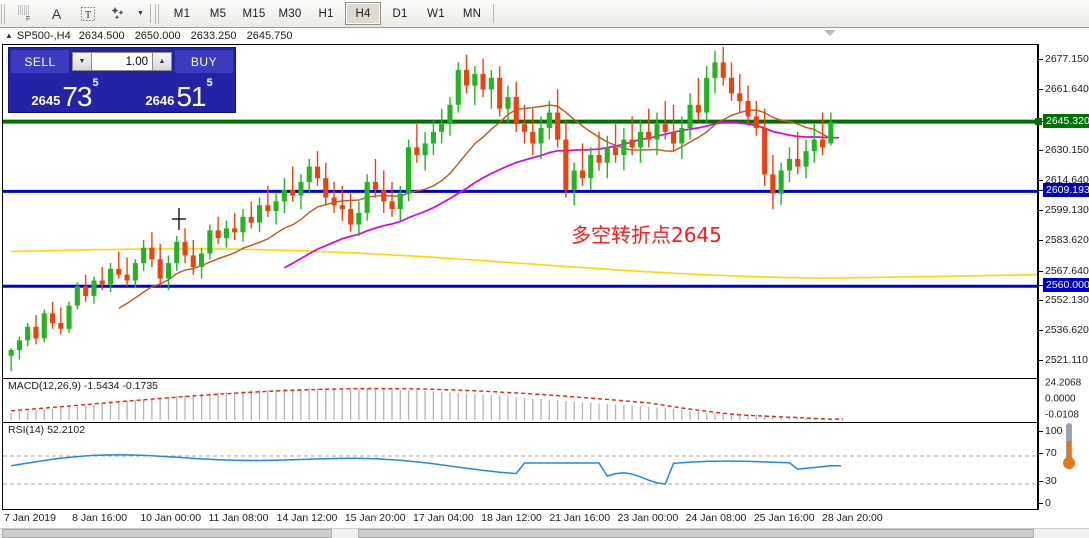 Image resolution: width=1089 pixels, height=538 pixels. I want to click on toolbar-separator, so click(150, 13).